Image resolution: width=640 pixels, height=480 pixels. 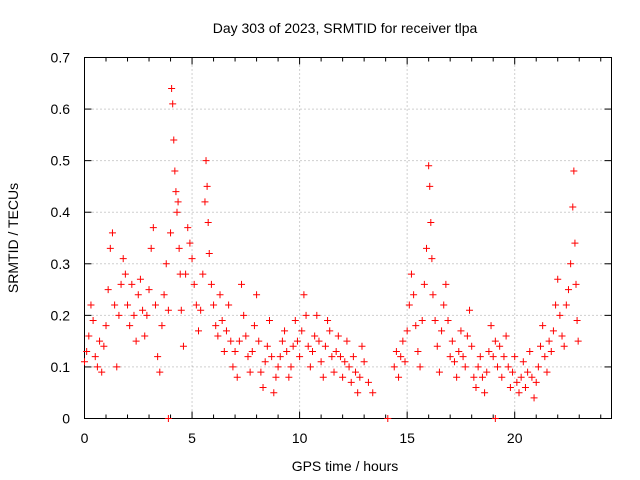 What do you see at coordinates (85, 438) in the screenshot?
I see `x-tick-label: 0` at bounding box center [85, 438].